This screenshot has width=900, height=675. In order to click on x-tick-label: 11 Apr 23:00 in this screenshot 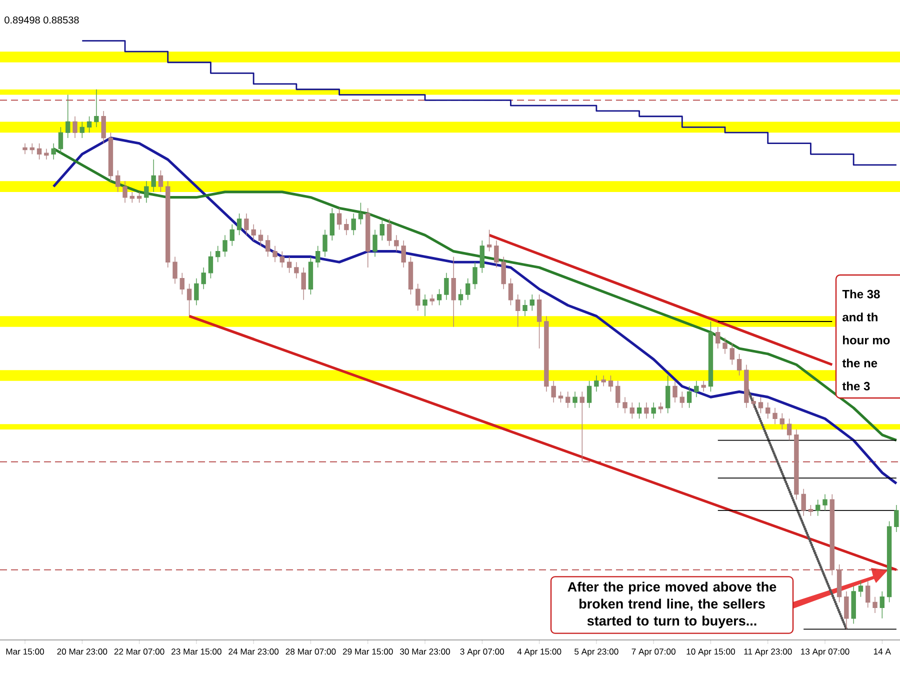, I will do `click(768, 652)`.